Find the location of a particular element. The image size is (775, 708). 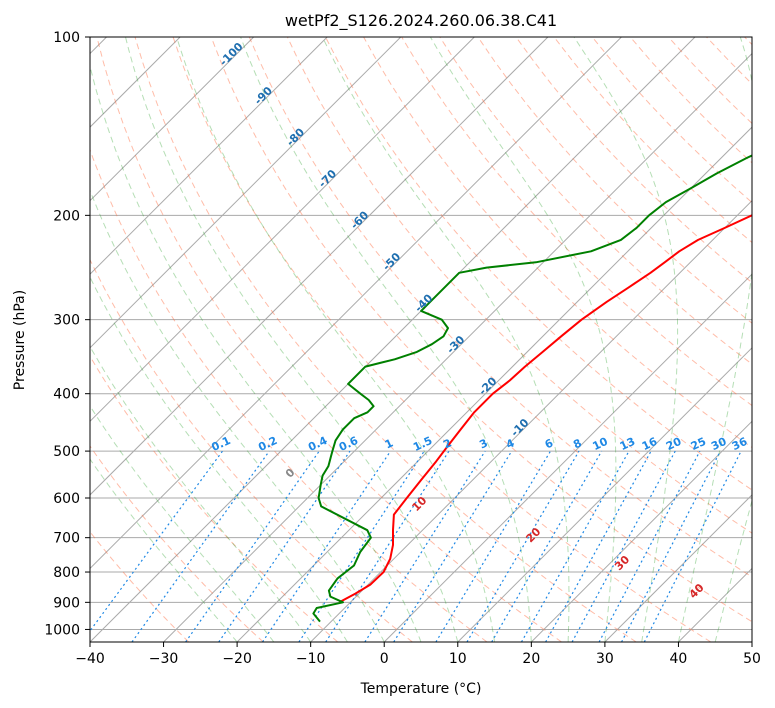

y-tick-label: 1000 is located at coordinates (62, 630).